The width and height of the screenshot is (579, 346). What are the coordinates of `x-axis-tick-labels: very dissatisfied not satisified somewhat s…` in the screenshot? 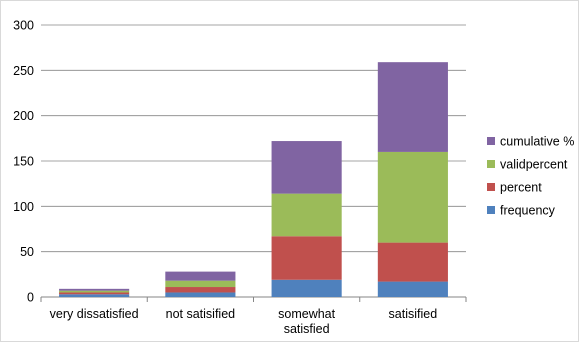 It's located at (244, 321).